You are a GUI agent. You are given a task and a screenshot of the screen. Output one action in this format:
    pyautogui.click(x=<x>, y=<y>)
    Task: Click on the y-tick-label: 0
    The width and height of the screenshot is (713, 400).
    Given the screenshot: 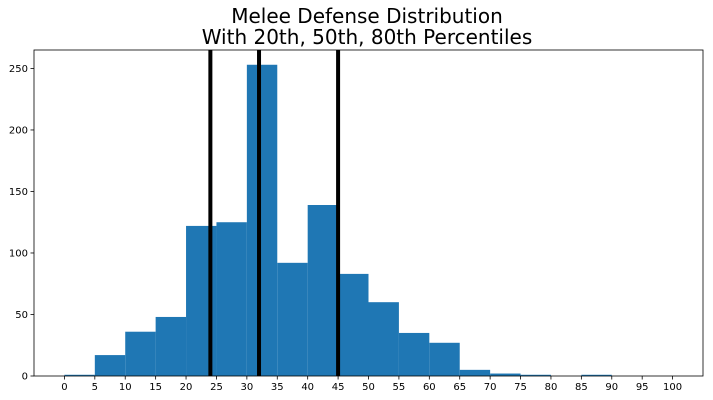 What is the action you would take?
    pyautogui.click(x=25, y=377)
    